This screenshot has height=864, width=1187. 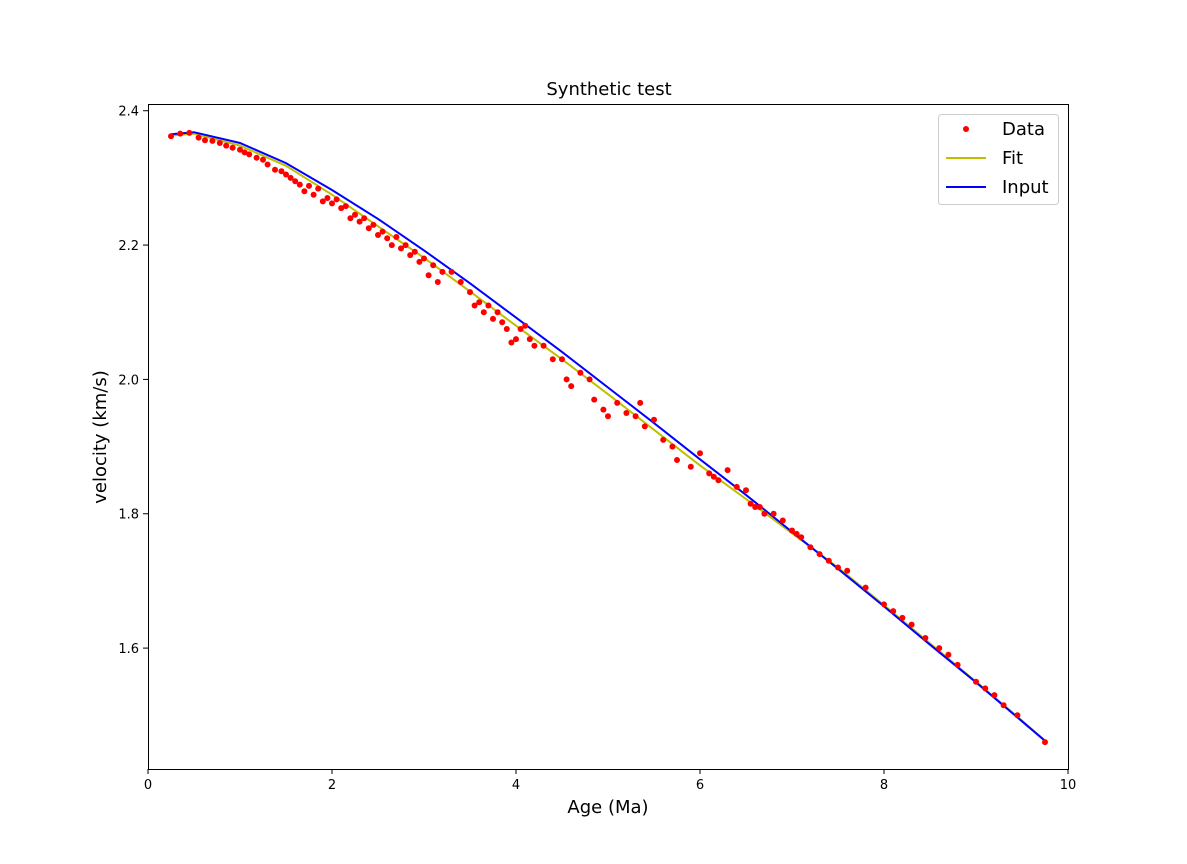 I want to click on legend-data-marker, so click(x=966, y=129).